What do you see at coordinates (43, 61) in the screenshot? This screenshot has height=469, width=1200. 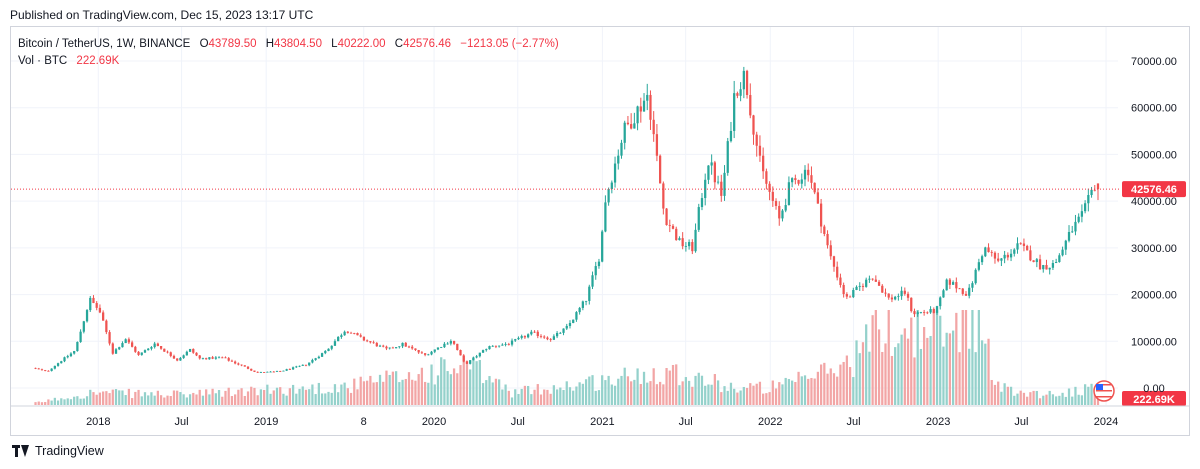 I see `volume-label: Vol · BTC` at bounding box center [43, 61].